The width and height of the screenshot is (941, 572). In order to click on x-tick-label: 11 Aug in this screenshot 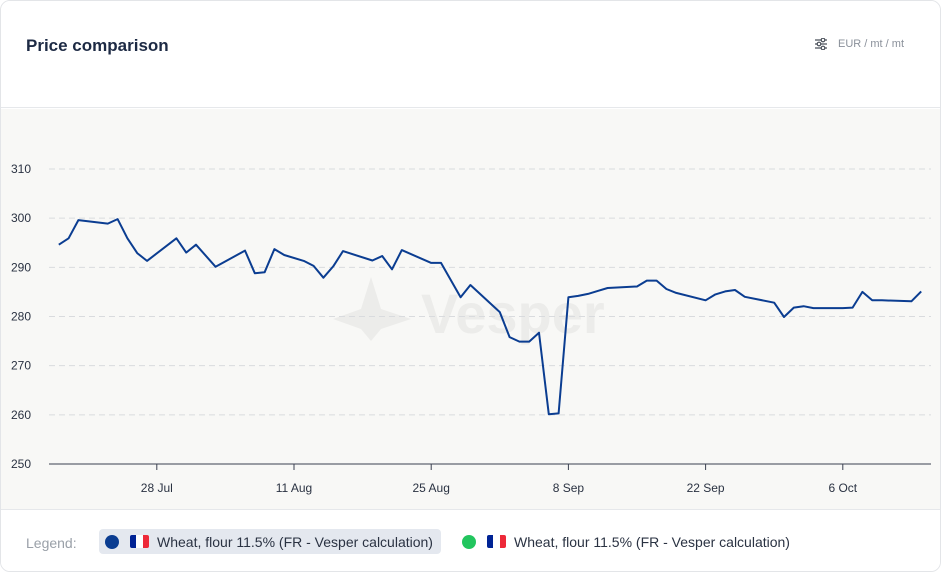, I will do `click(294, 488)`.